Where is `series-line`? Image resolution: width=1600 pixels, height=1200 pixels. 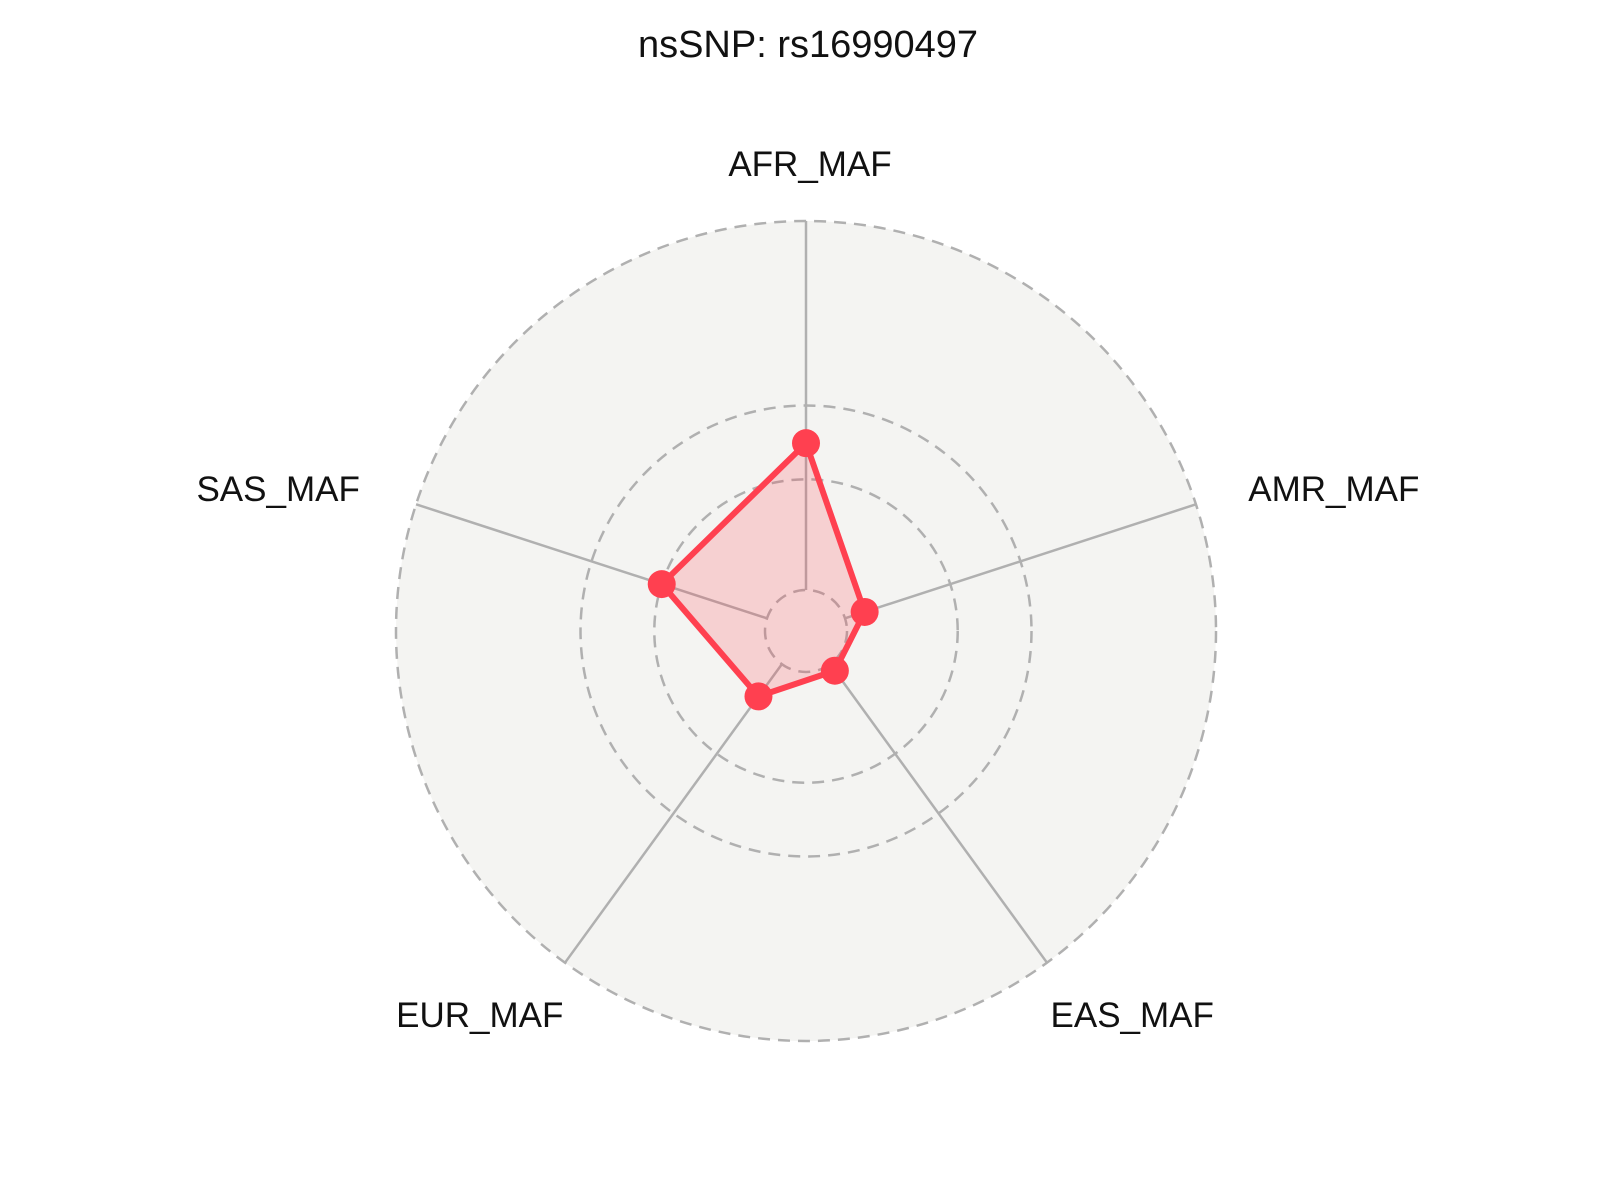
series-line is located at coordinates (763, 570).